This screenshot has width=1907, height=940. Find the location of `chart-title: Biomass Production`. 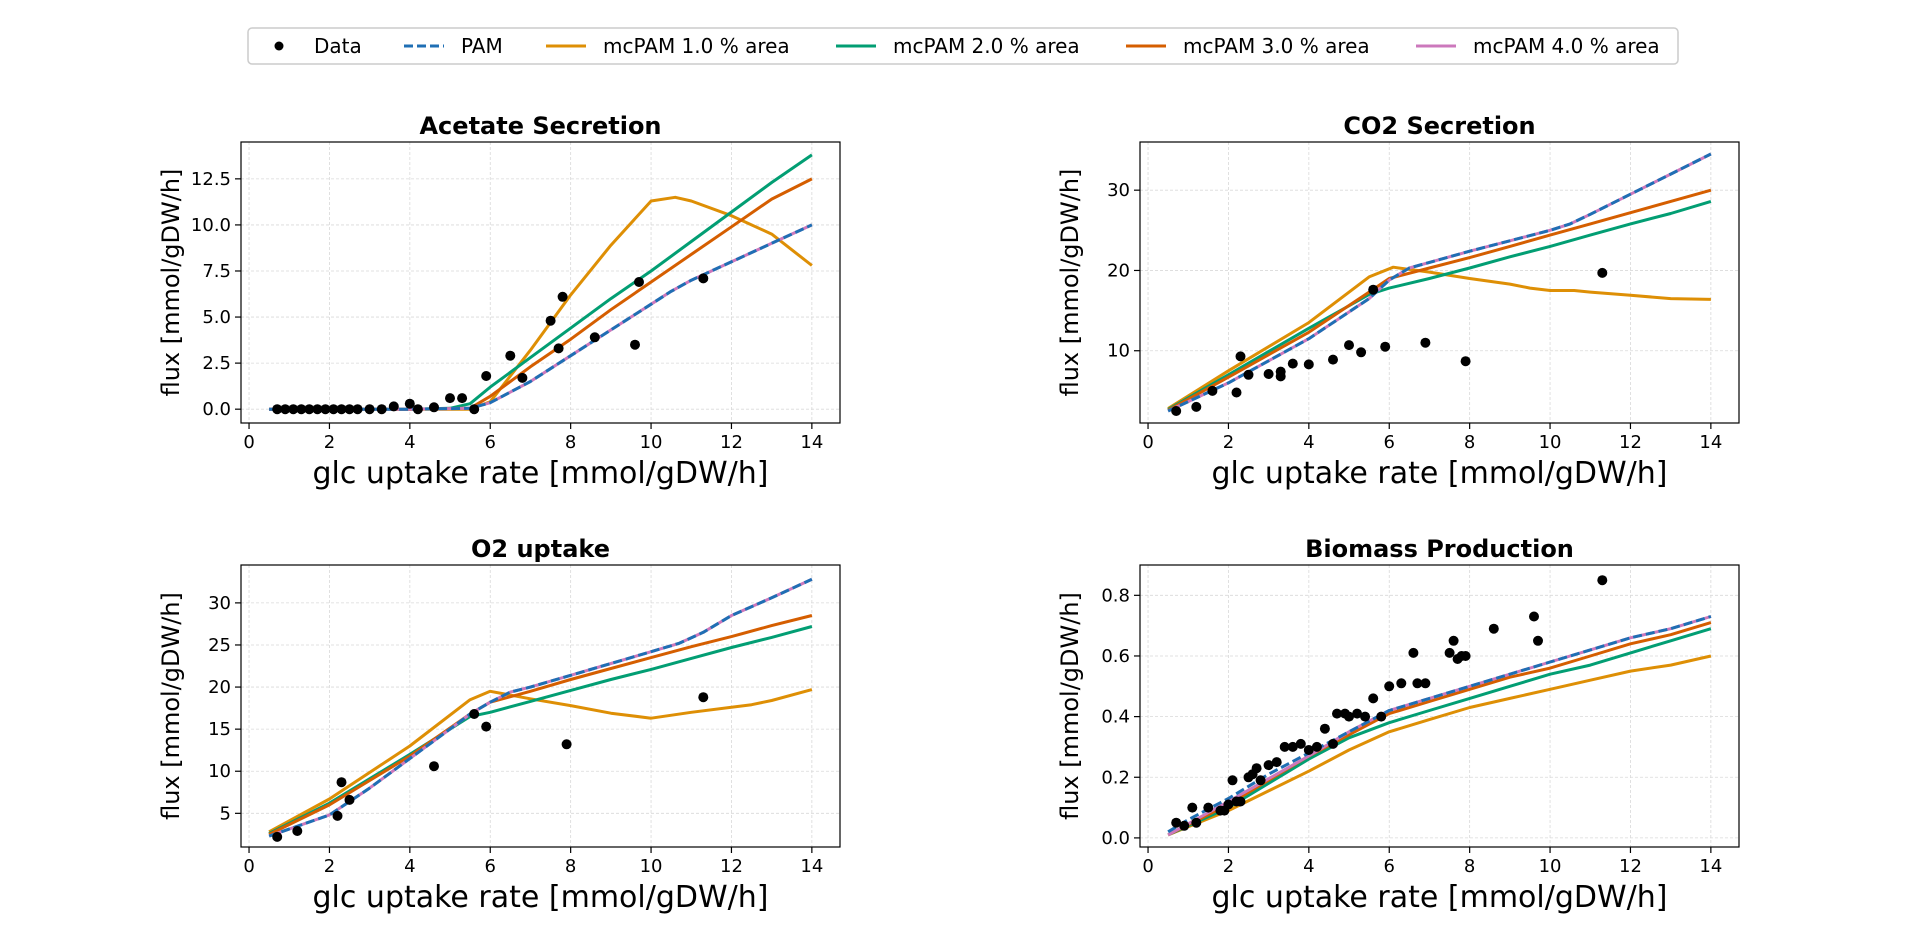

chart-title: Biomass Production is located at coordinates (1439, 549).